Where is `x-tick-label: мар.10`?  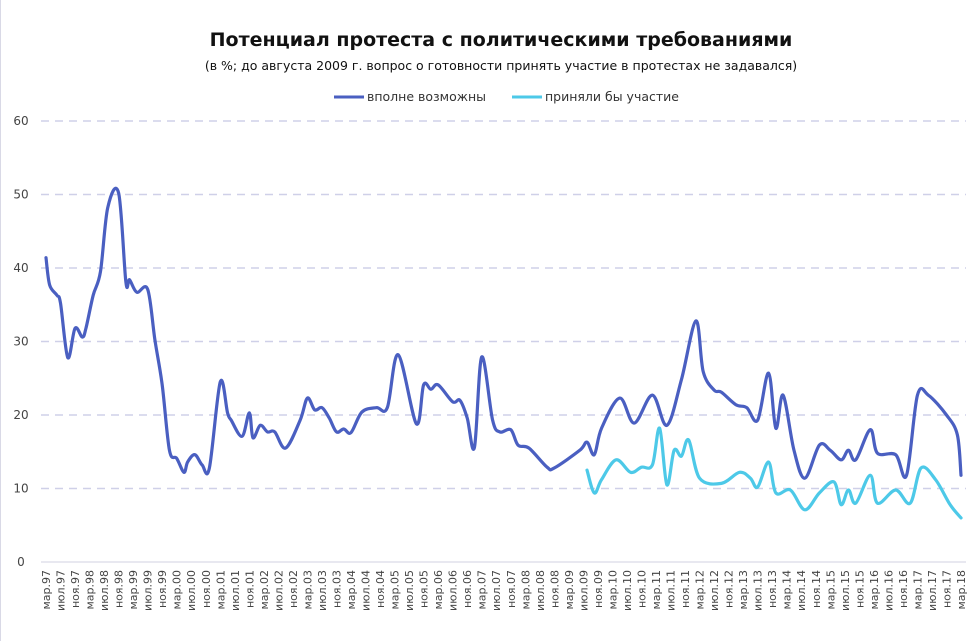 x-tick-label: мар.10 is located at coordinates (612, 590).